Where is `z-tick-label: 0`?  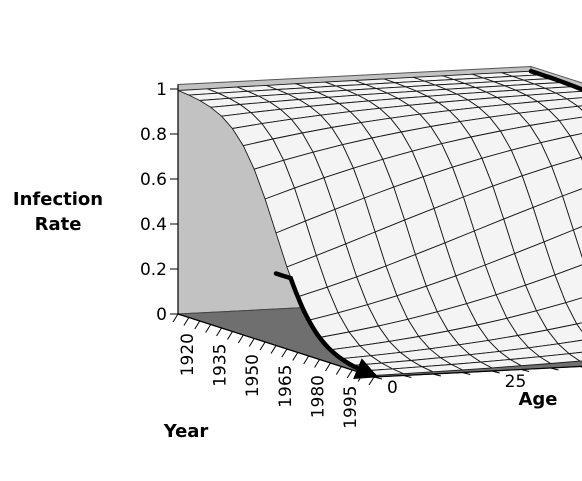
z-tick-label: 0 is located at coordinates (161, 315).